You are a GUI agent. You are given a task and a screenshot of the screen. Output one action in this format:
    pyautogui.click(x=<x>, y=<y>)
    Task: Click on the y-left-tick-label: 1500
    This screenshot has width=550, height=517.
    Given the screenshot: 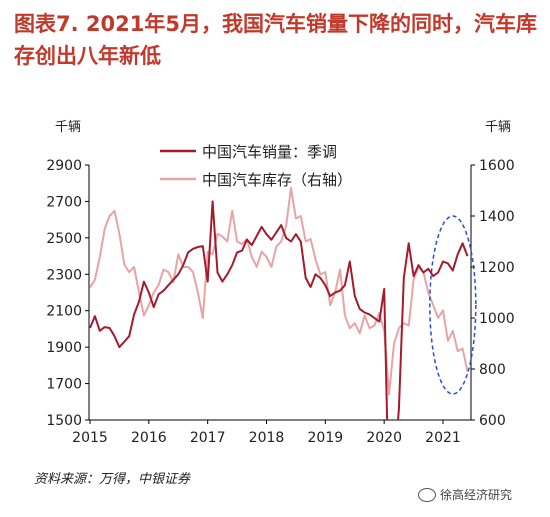 What is the action you would take?
    pyautogui.click(x=64, y=421)
    